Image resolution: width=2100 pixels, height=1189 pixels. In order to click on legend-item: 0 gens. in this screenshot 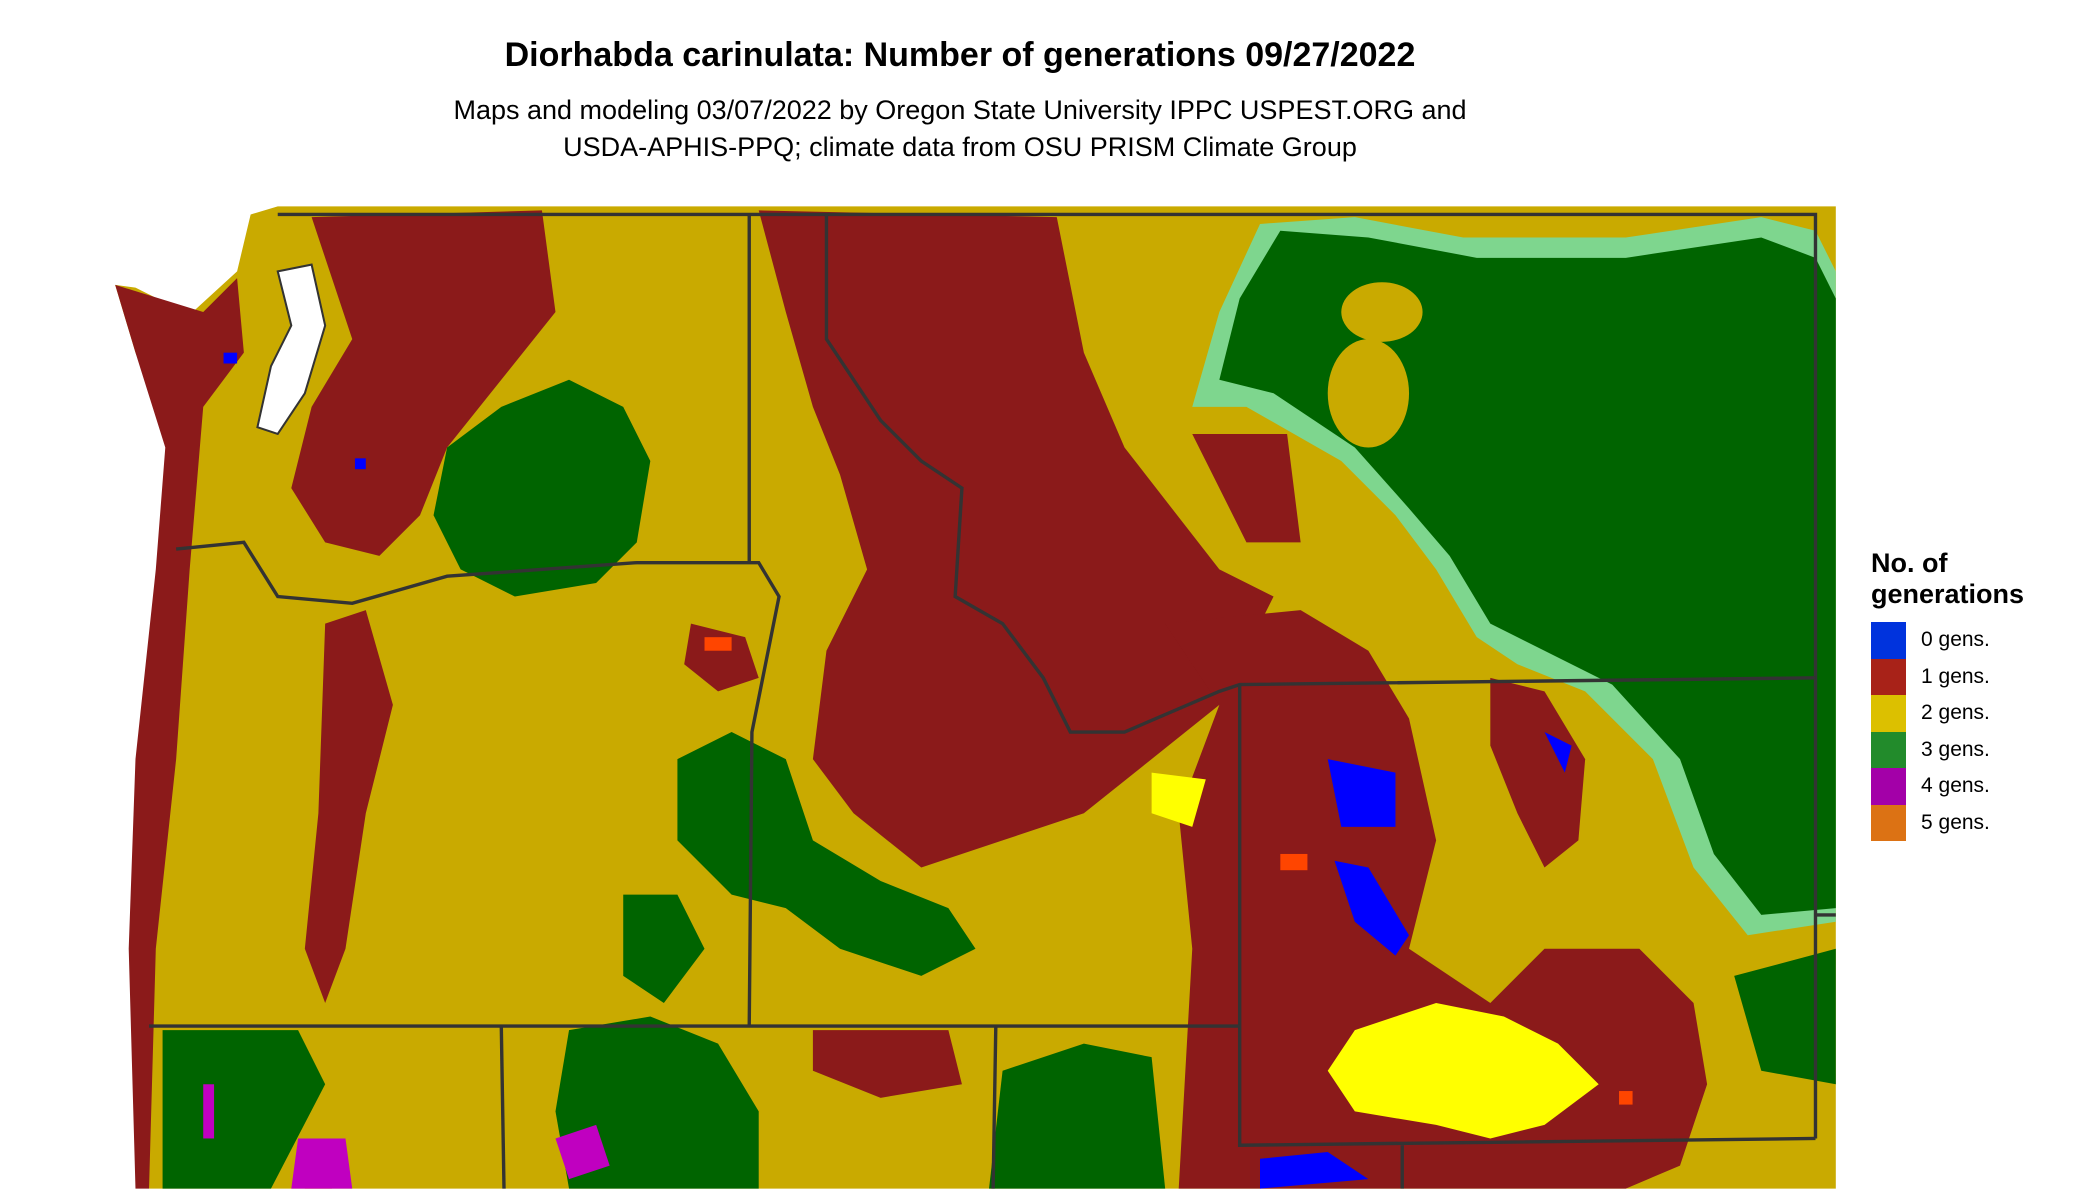, I will do `click(1981, 640)`.